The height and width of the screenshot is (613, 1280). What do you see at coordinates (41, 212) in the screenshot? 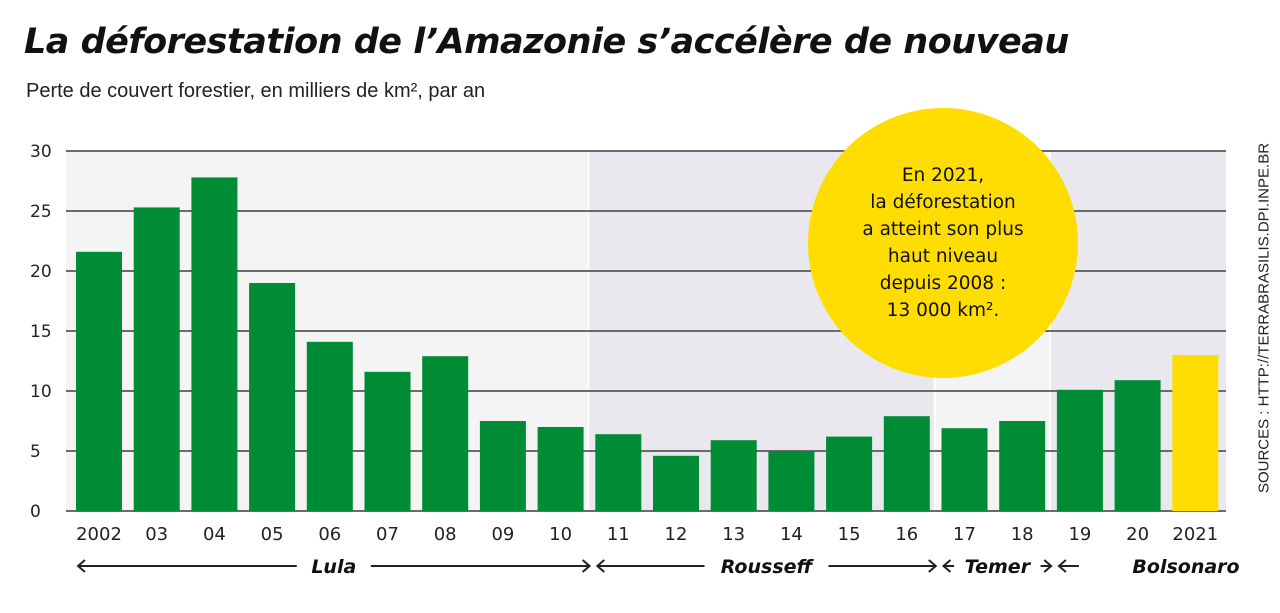
I see `y-tick-label: 25` at bounding box center [41, 212].